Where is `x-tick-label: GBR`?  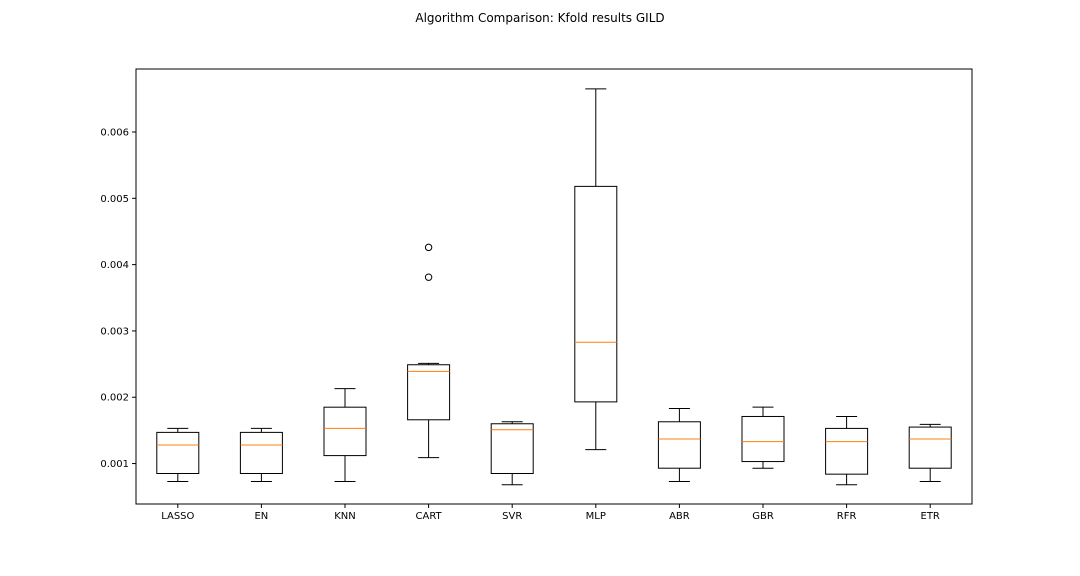
x-tick-label: GBR is located at coordinates (763, 516).